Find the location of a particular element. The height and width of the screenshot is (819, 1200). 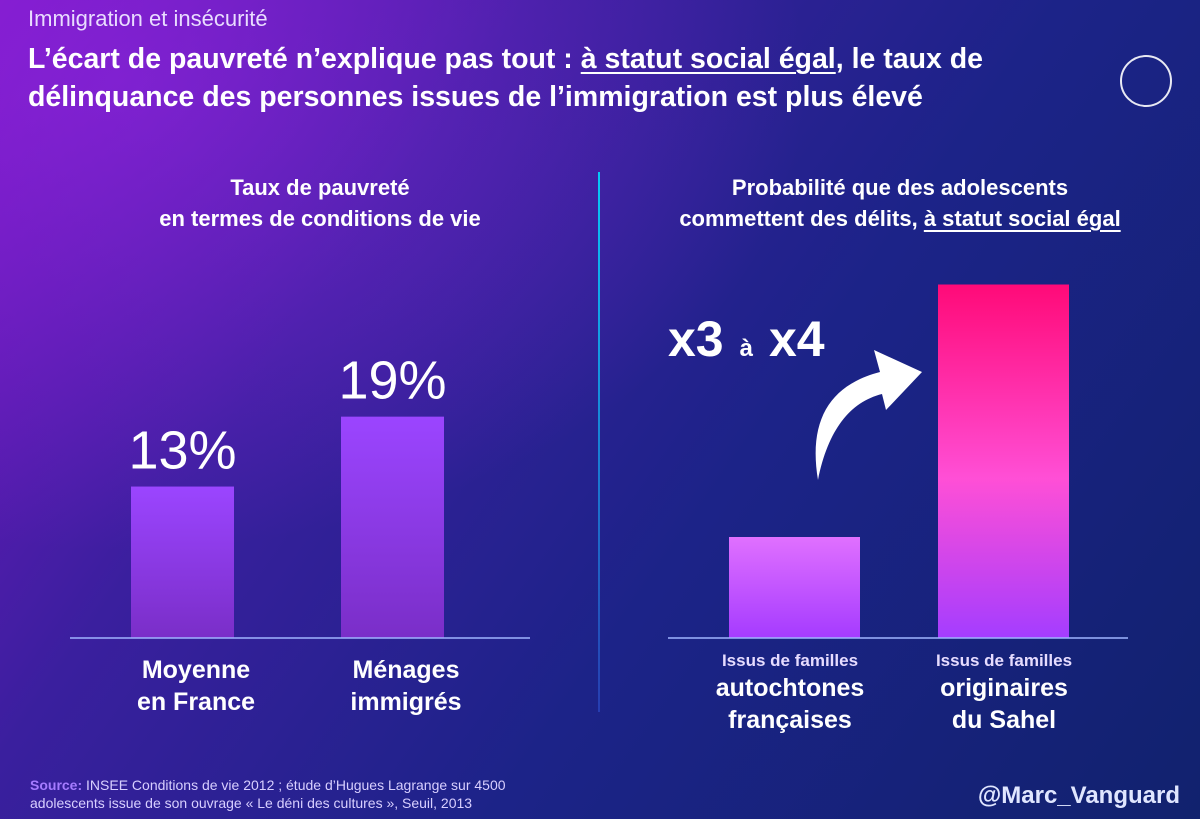

right-category-0-line1: autochtones is located at coordinates (790, 688).